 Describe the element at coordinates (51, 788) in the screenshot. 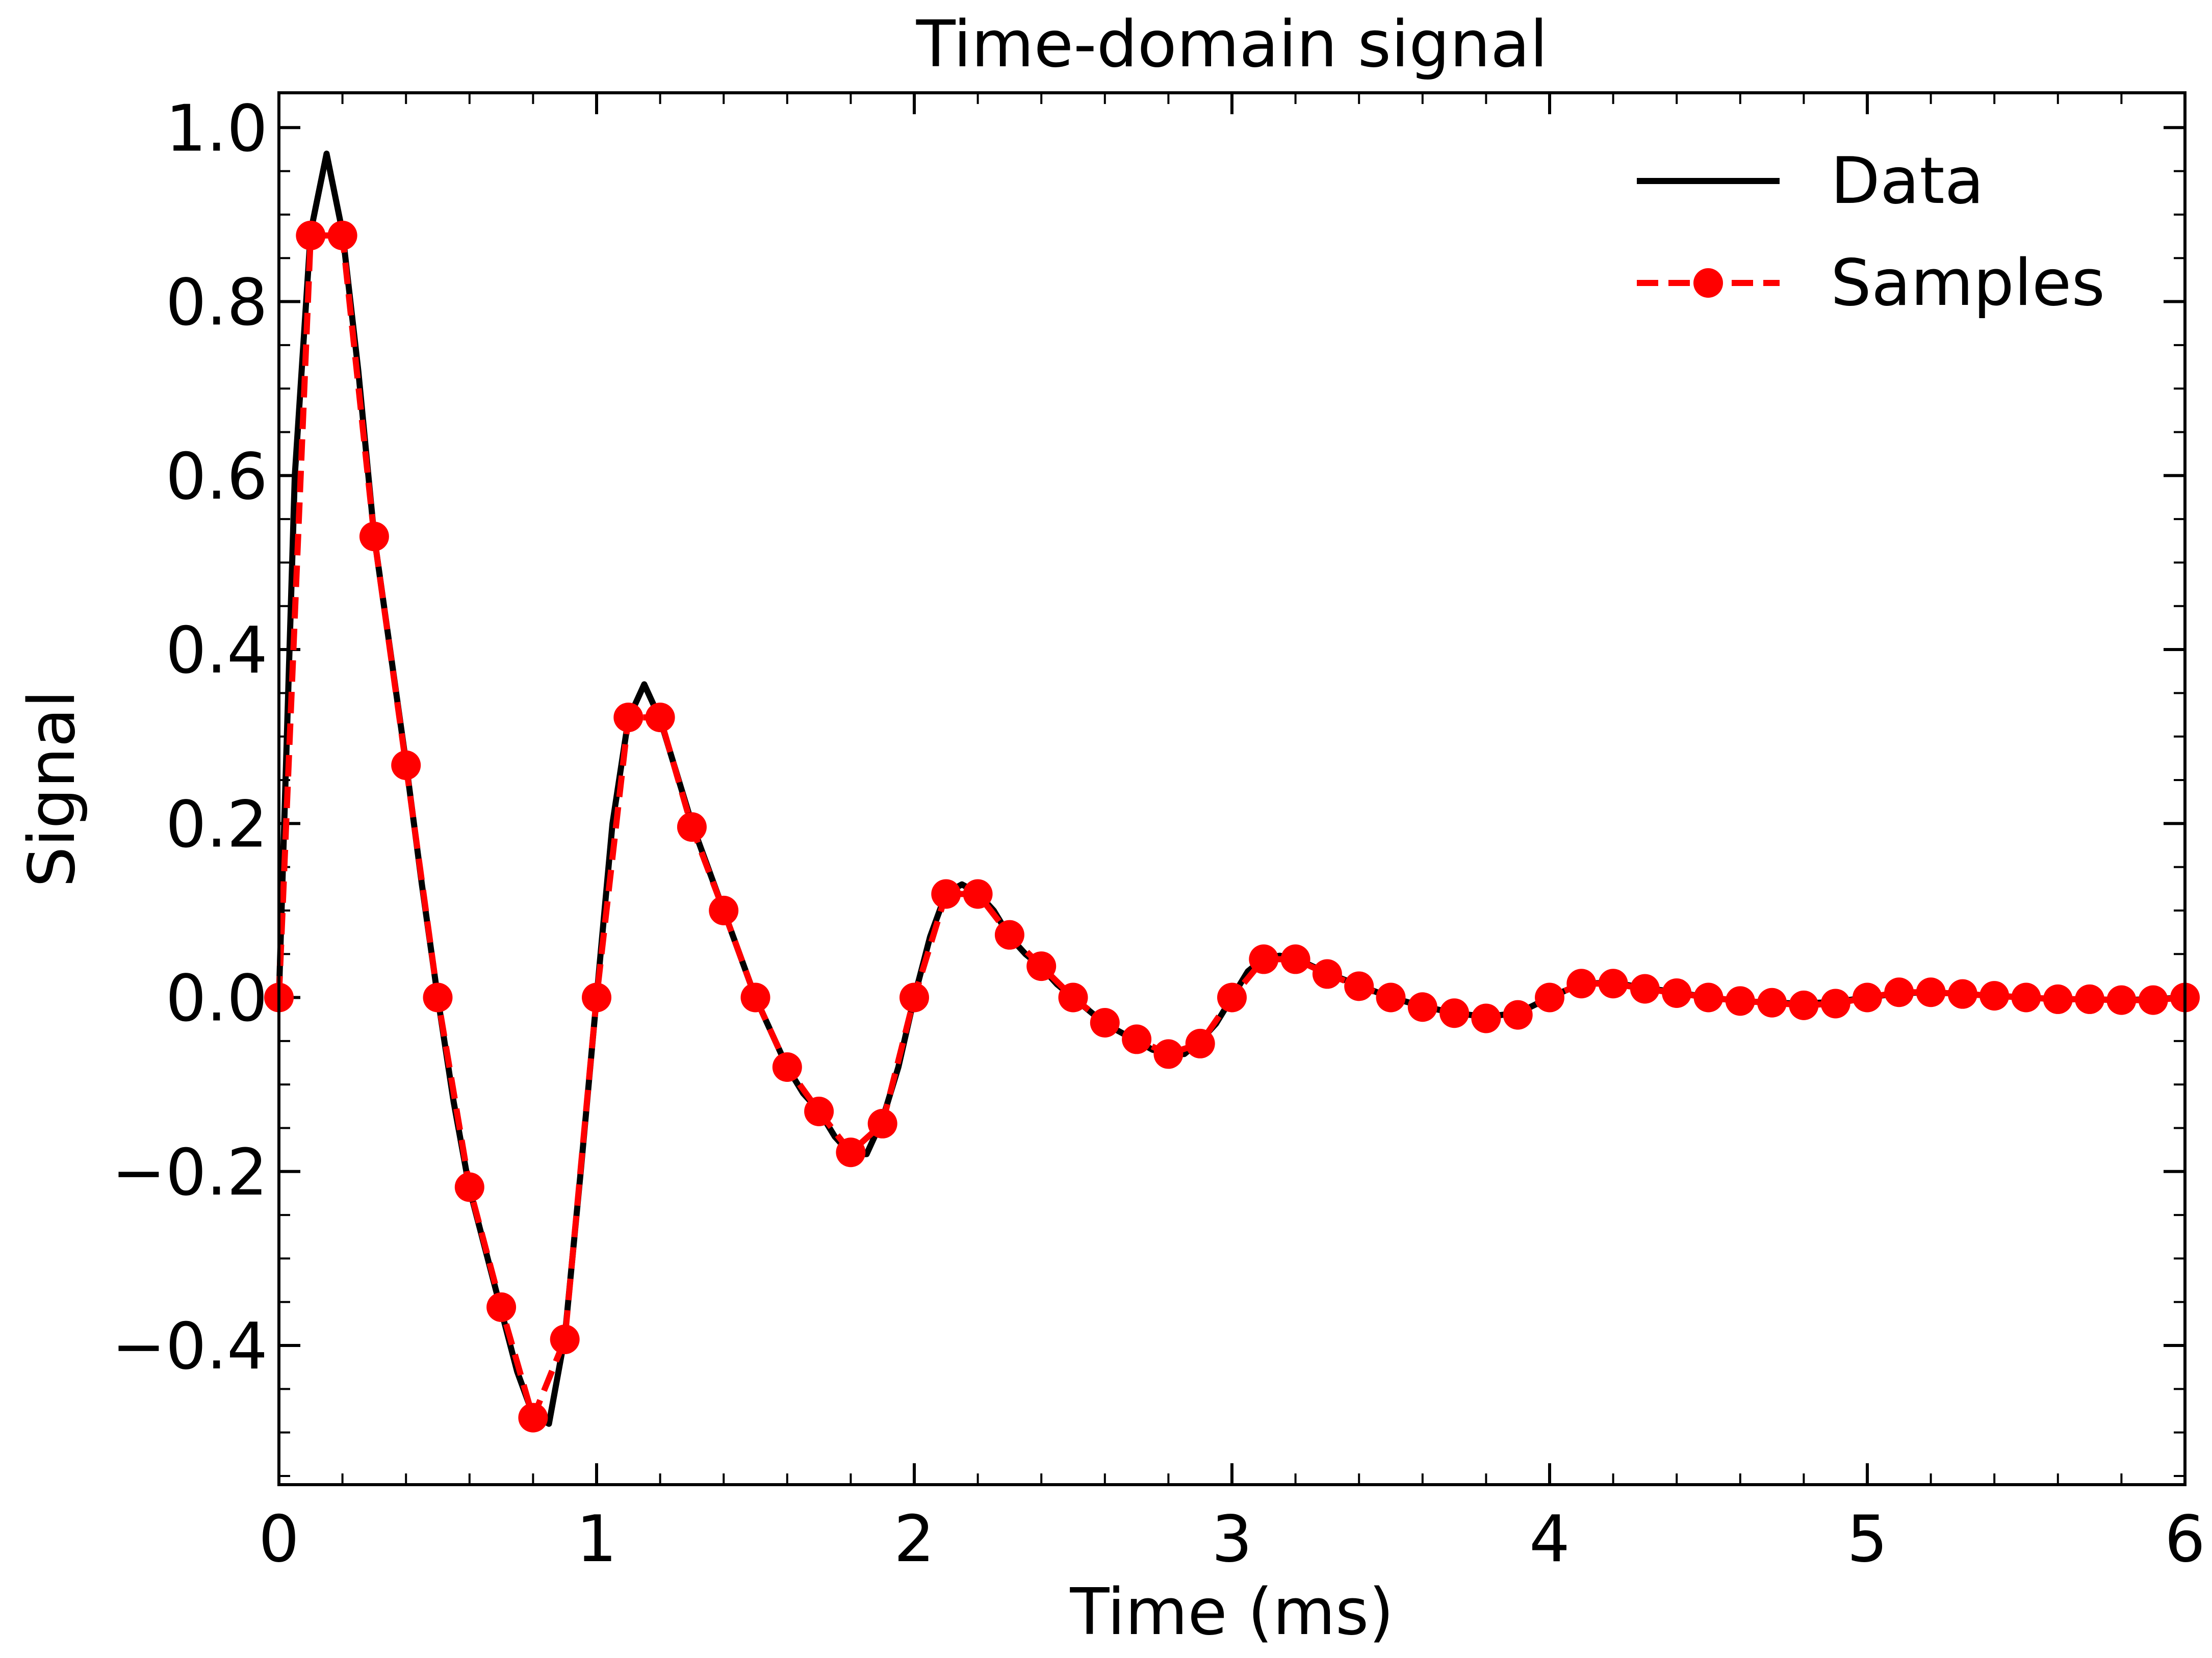

I see `y-axis-label: Signal` at that location.